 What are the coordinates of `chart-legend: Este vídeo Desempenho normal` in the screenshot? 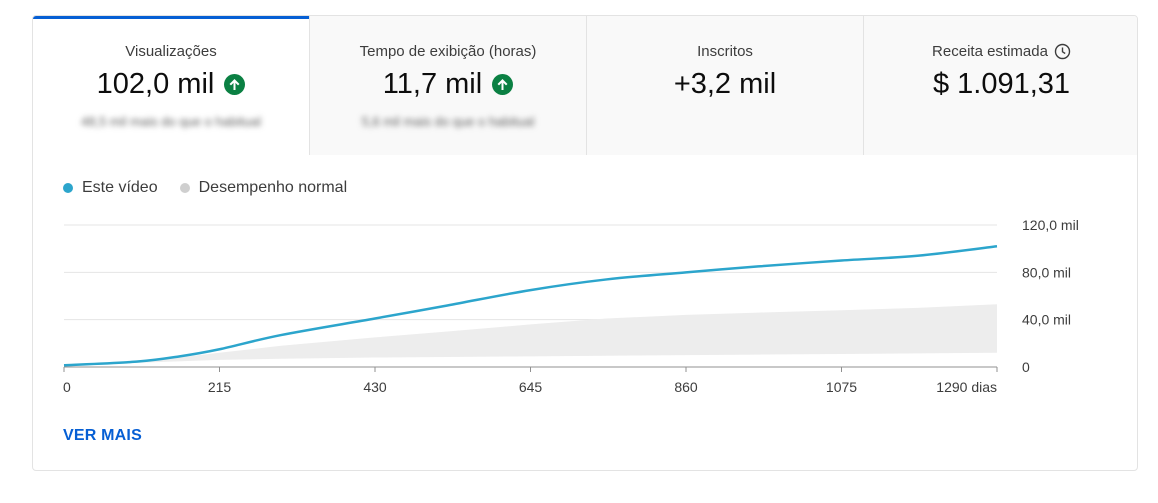 It's located at (205, 188).